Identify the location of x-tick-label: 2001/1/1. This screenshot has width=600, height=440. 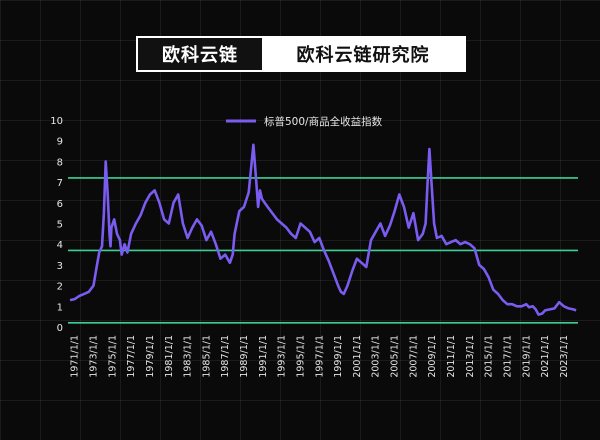
(357, 356).